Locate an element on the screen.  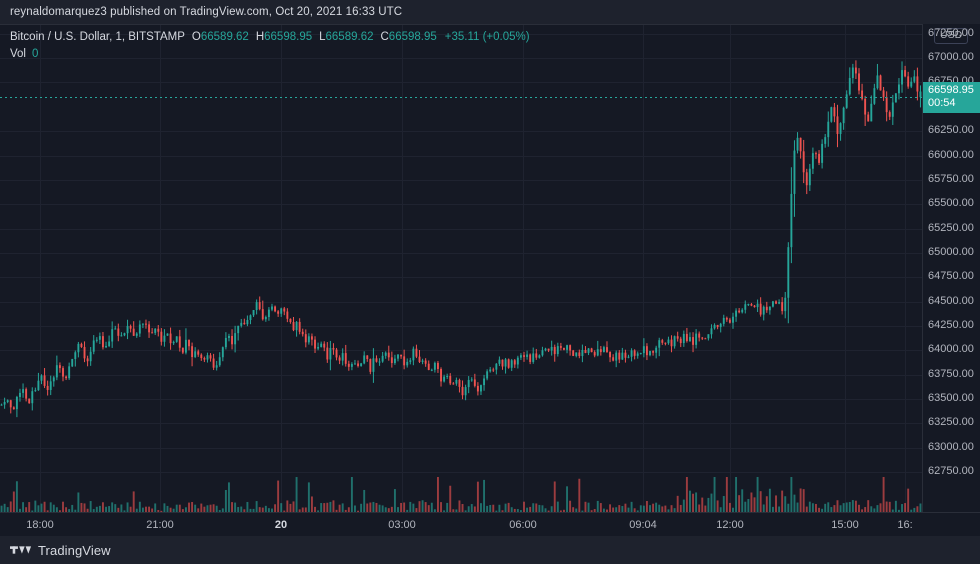
time-tick: 12:00 is located at coordinates (730, 525).